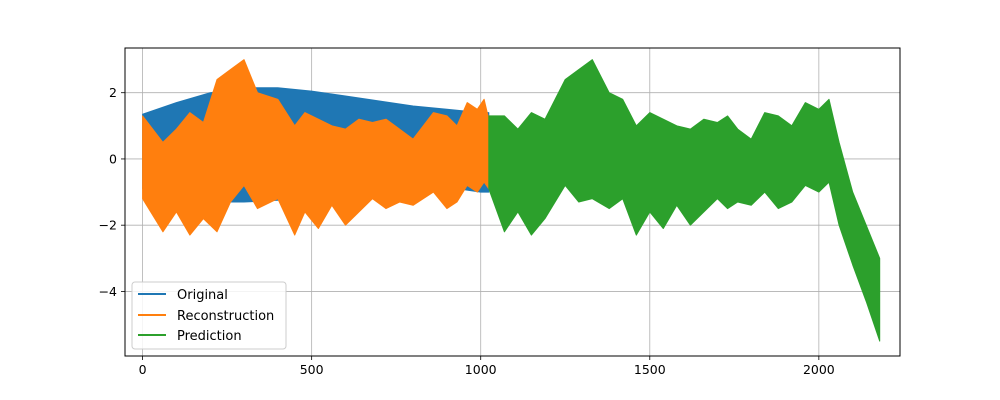 The width and height of the screenshot is (1000, 400). Describe the element at coordinates (312, 369) in the screenshot. I see `x-tick-label: 500` at that location.